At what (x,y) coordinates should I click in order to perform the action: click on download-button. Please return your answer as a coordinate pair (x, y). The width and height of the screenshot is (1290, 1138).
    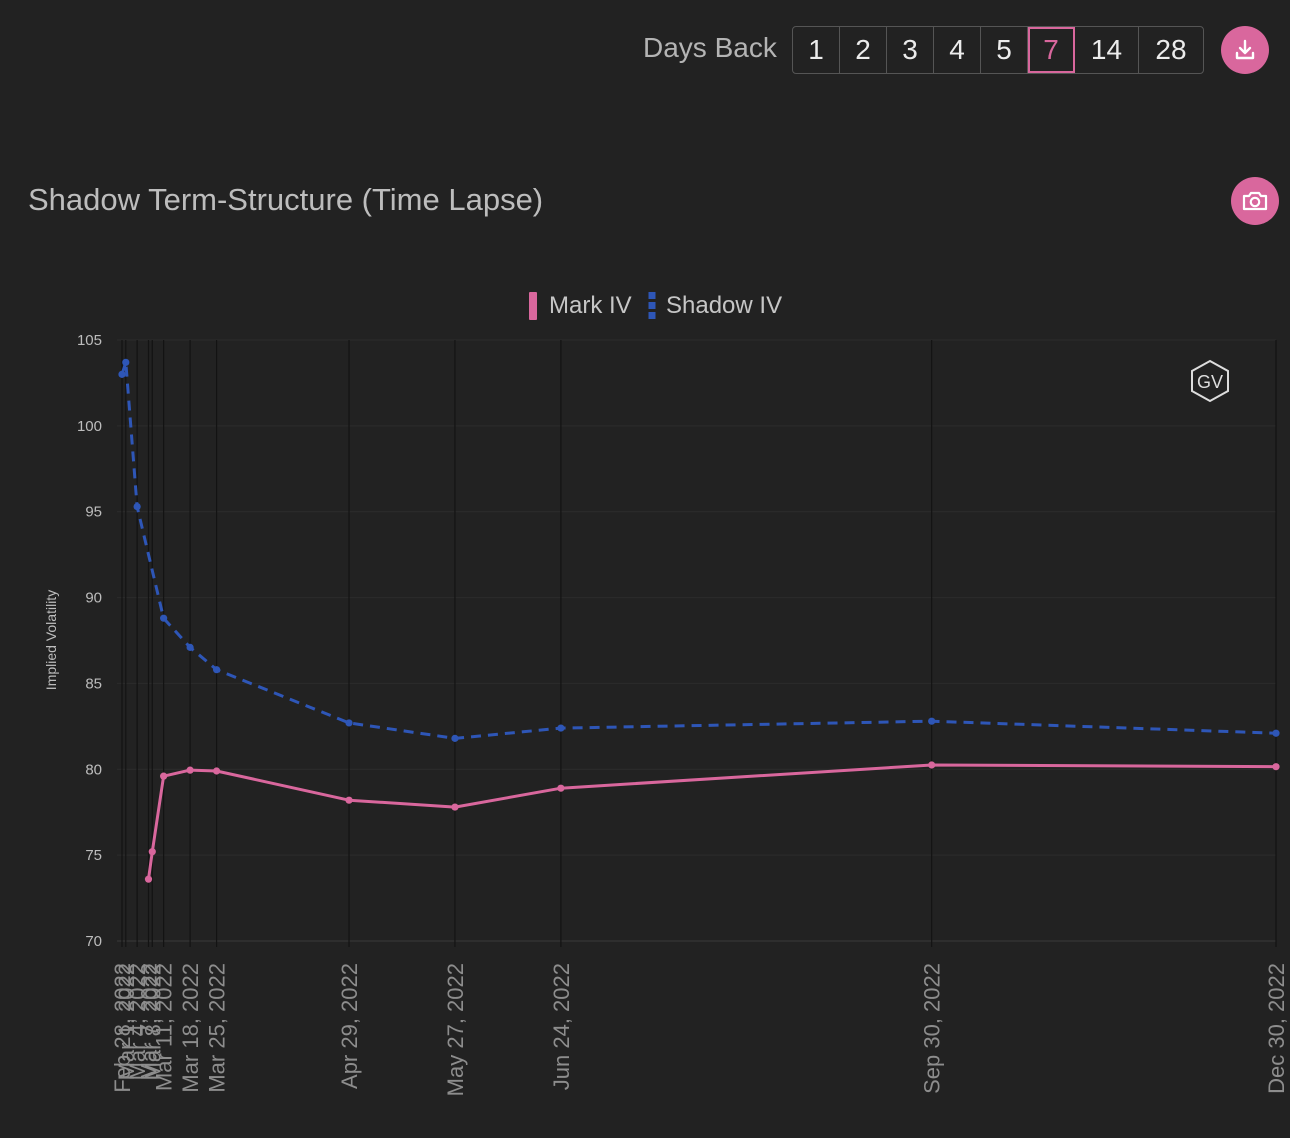
    Looking at the image, I should click on (1245, 50).